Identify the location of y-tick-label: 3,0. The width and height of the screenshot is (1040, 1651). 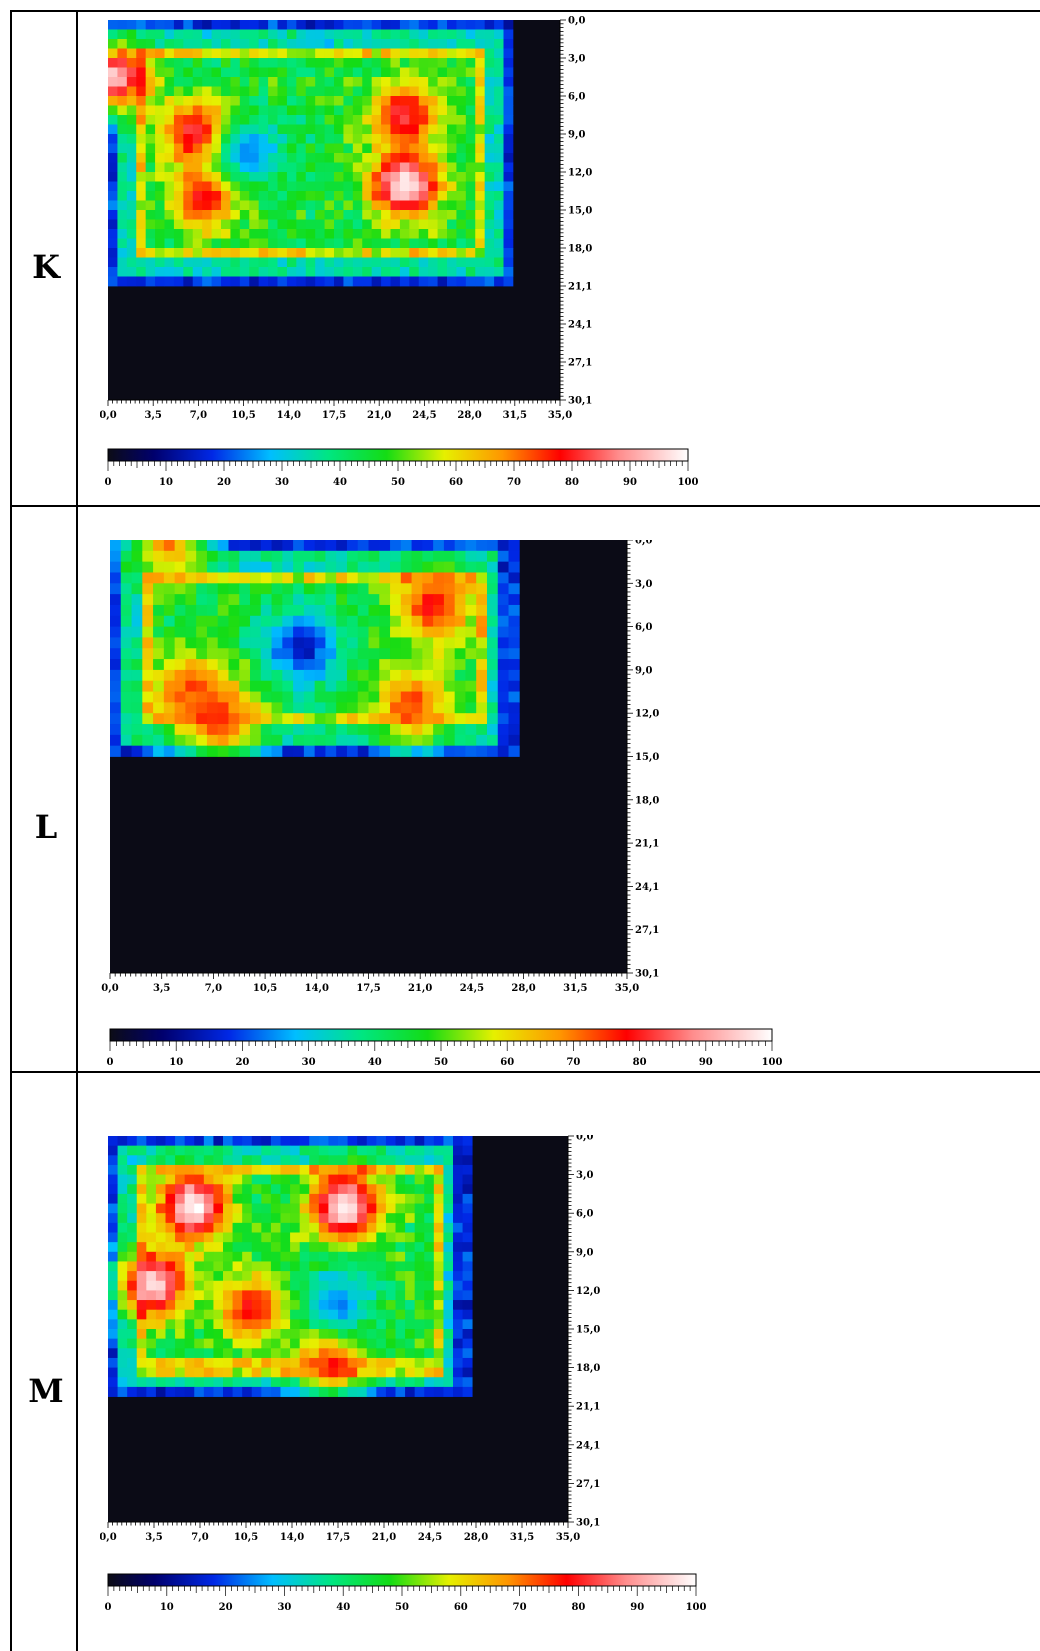
(576, 59).